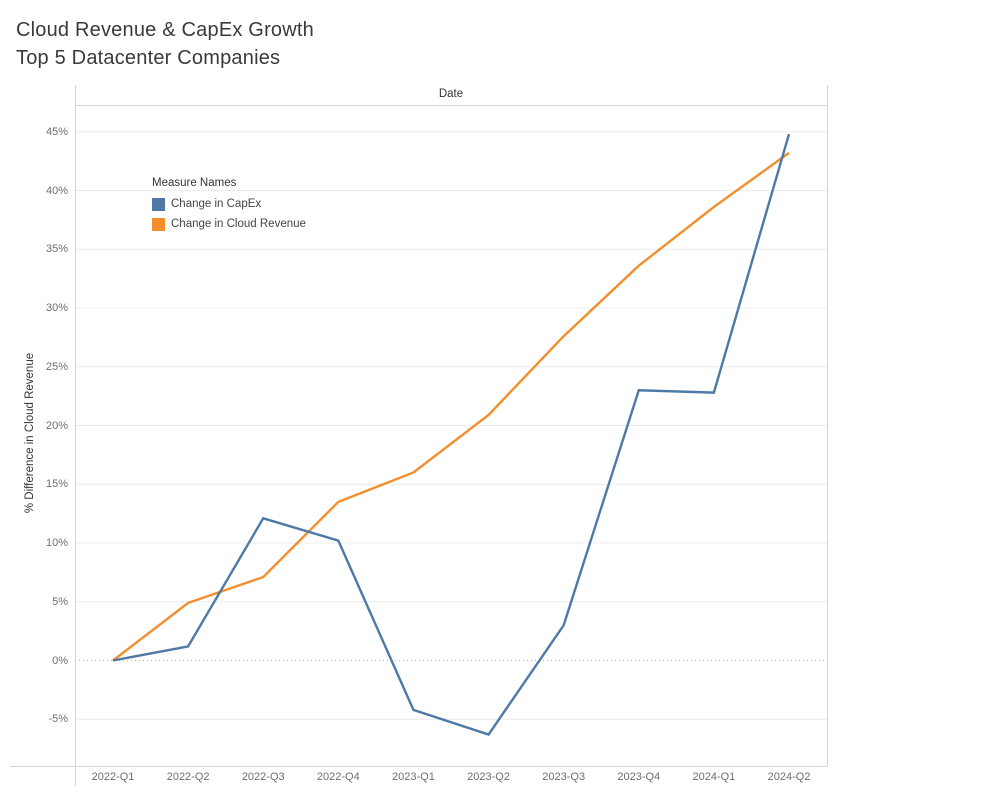 The width and height of the screenshot is (1000, 800). I want to click on x-axis-header: Date, so click(451, 94).